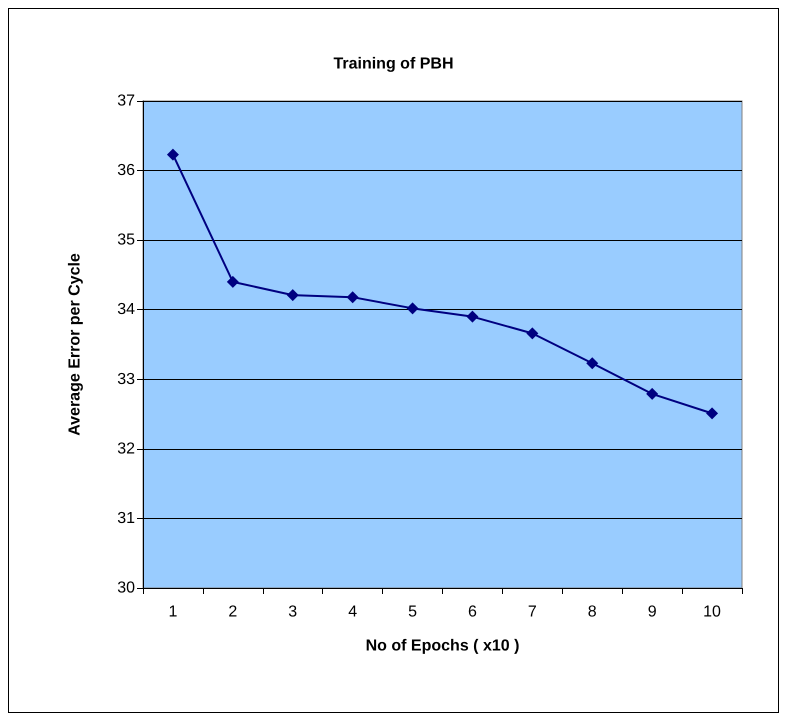 Image resolution: width=789 pixels, height=723 pixels. What do you see at coordinates (75, 344) in the screenshot?
I see `y-axis-title: Average Error per Cycle` at bounding box center [75, 344].